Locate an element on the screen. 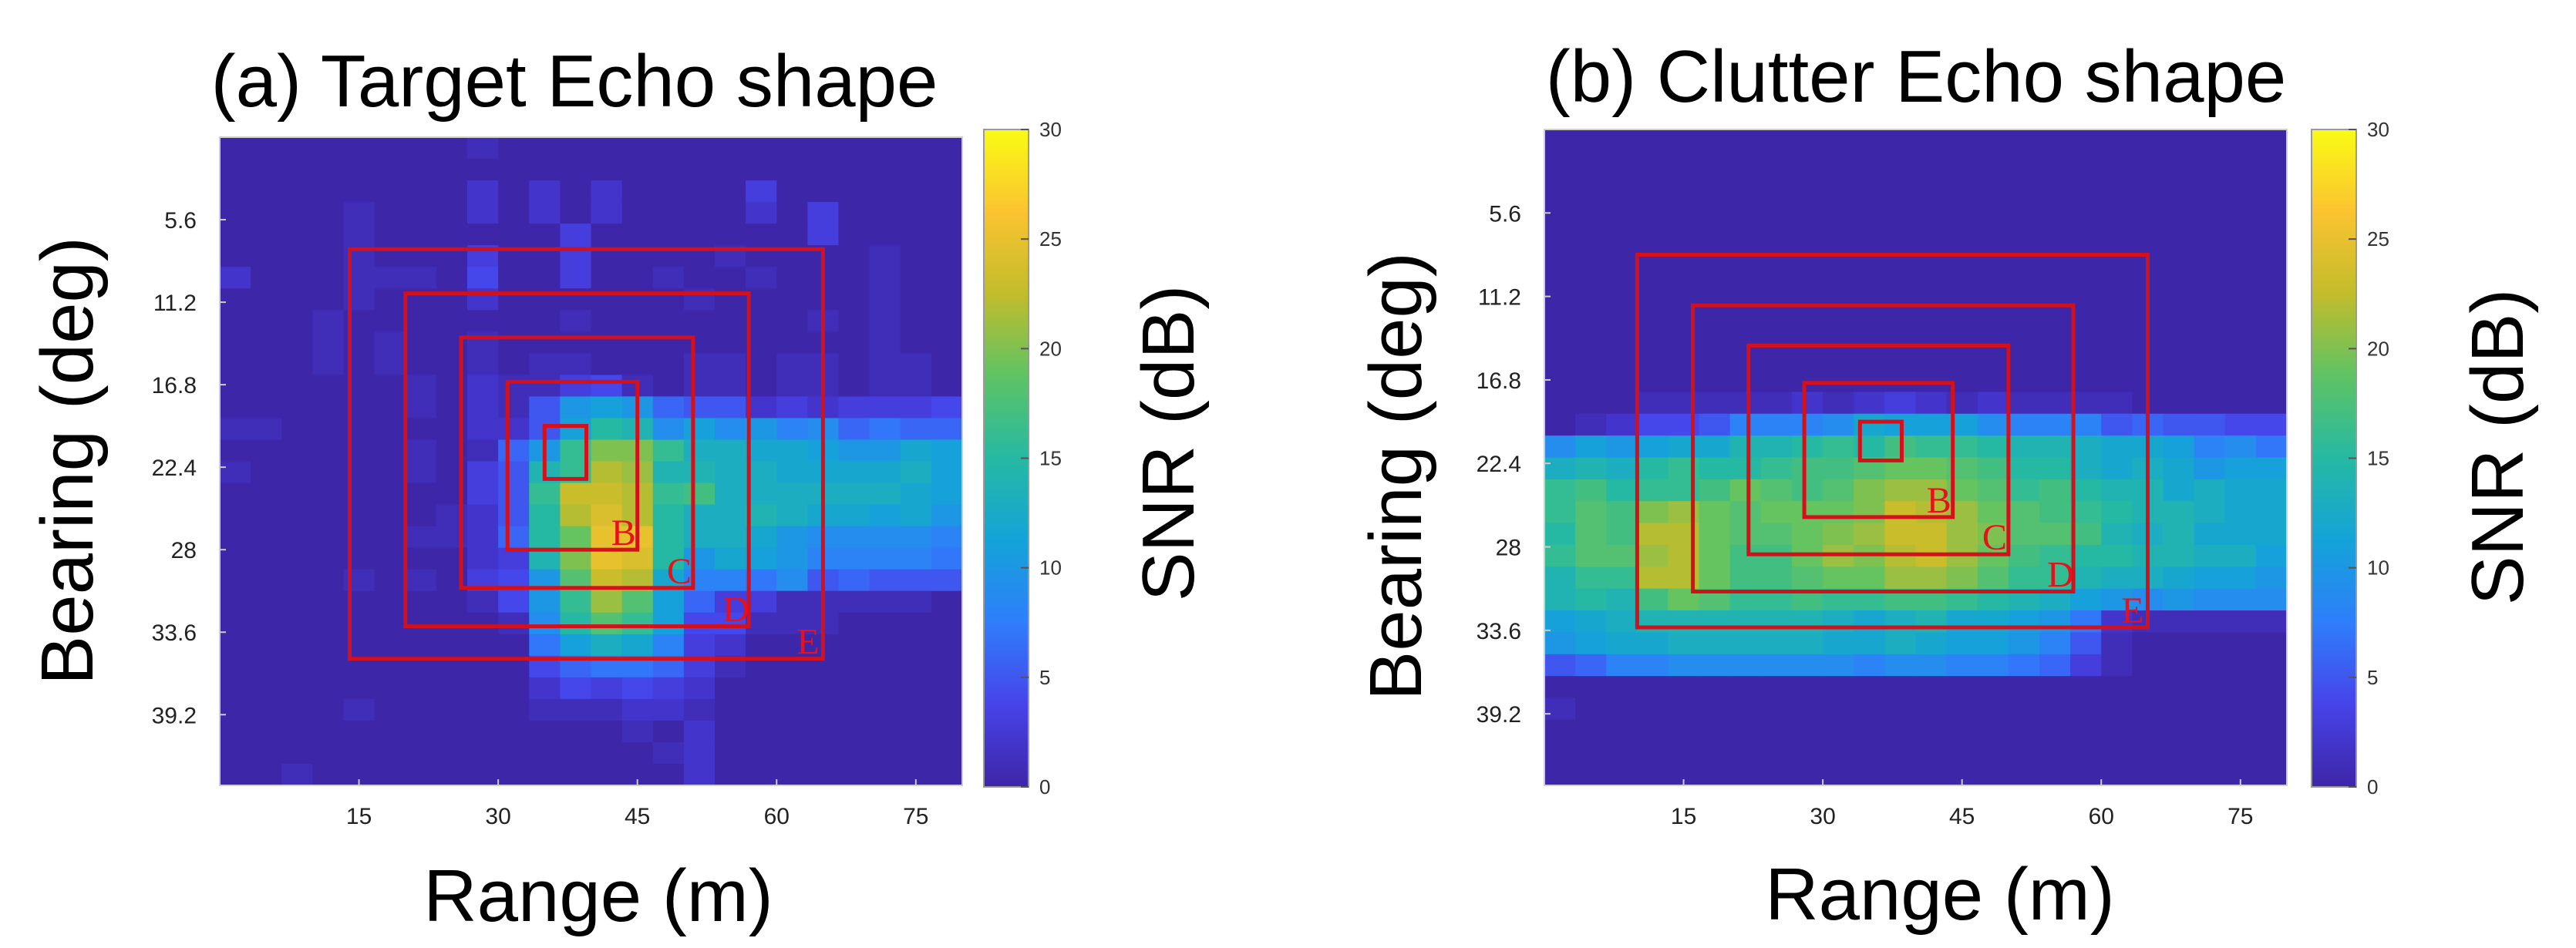 This screenshot has width=2576, height=948. x-tick-label: 60 is located at coordinates (777, 816).